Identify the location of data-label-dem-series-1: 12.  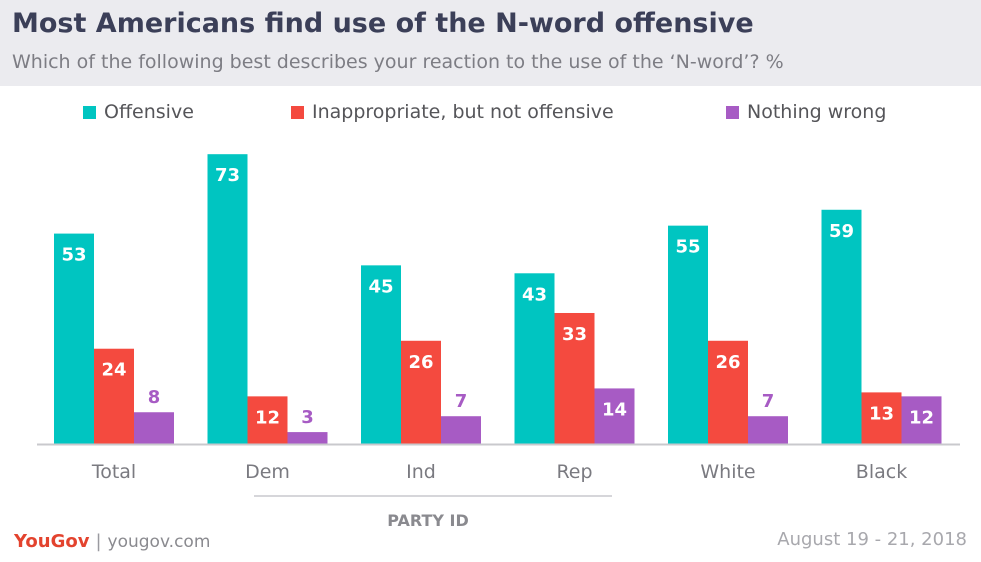
(267, 417).